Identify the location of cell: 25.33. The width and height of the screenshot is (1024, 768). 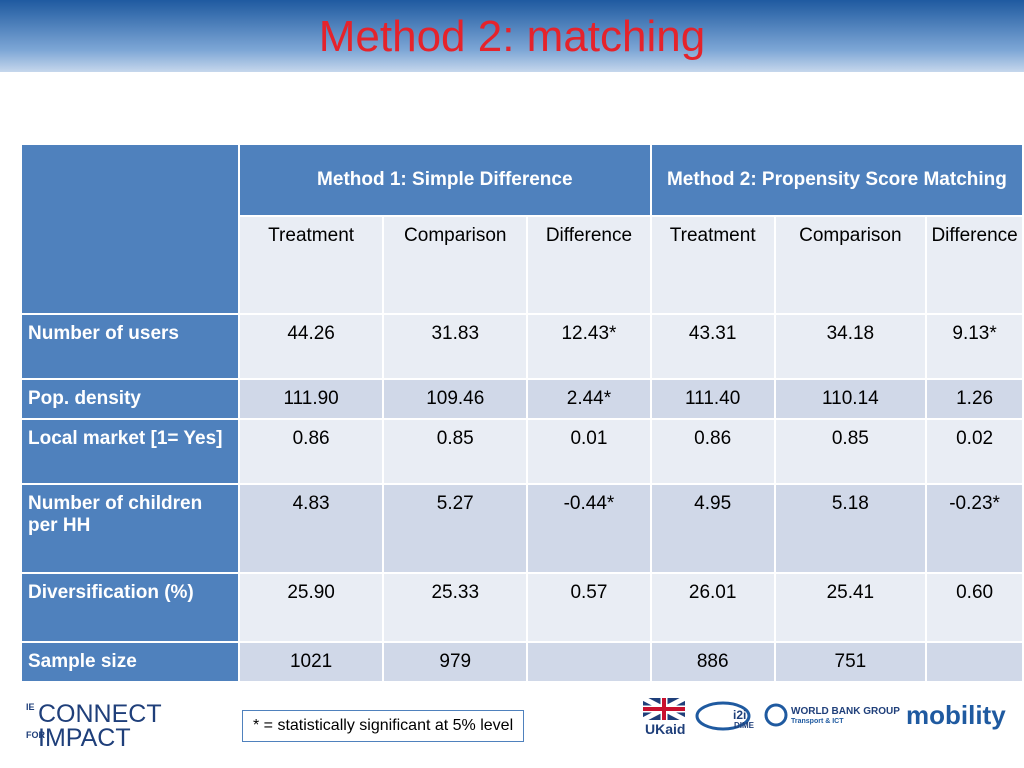
(455, 607).